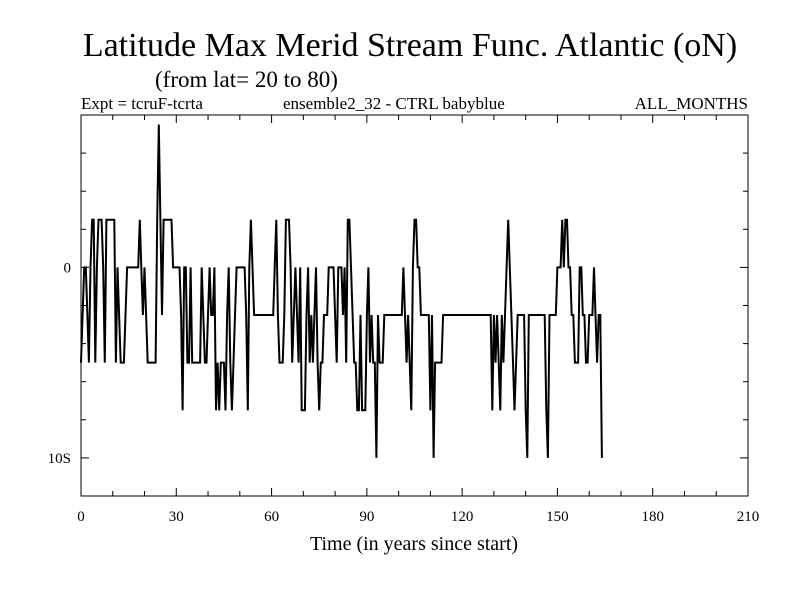  What do you see at coordinates (748, 517) in the screenshot?
I see `x-tick-label: 210` at bounding box center [748, 517].